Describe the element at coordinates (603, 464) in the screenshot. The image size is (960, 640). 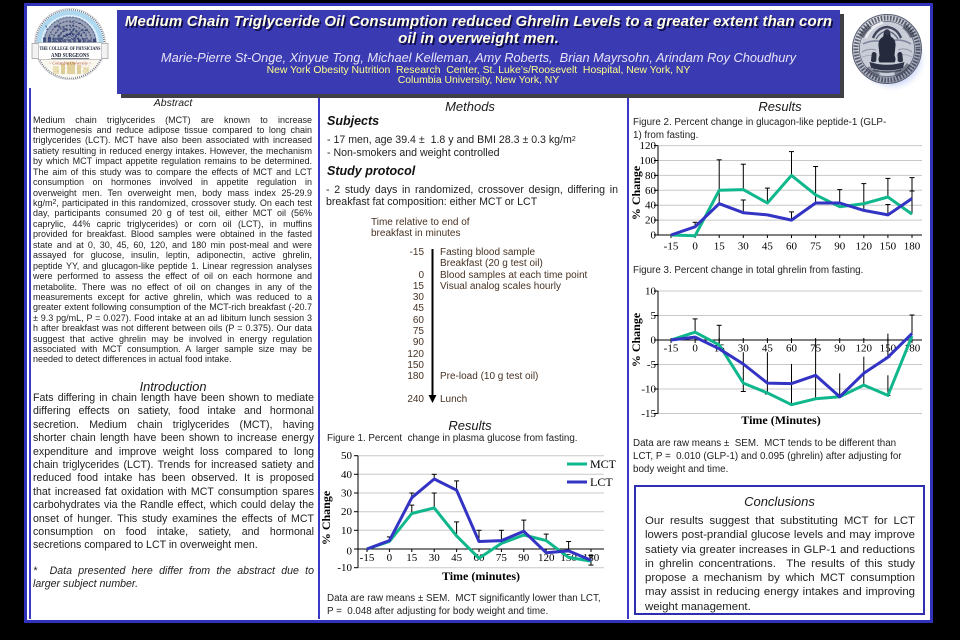
I see `svg-text: MCT` at that location.